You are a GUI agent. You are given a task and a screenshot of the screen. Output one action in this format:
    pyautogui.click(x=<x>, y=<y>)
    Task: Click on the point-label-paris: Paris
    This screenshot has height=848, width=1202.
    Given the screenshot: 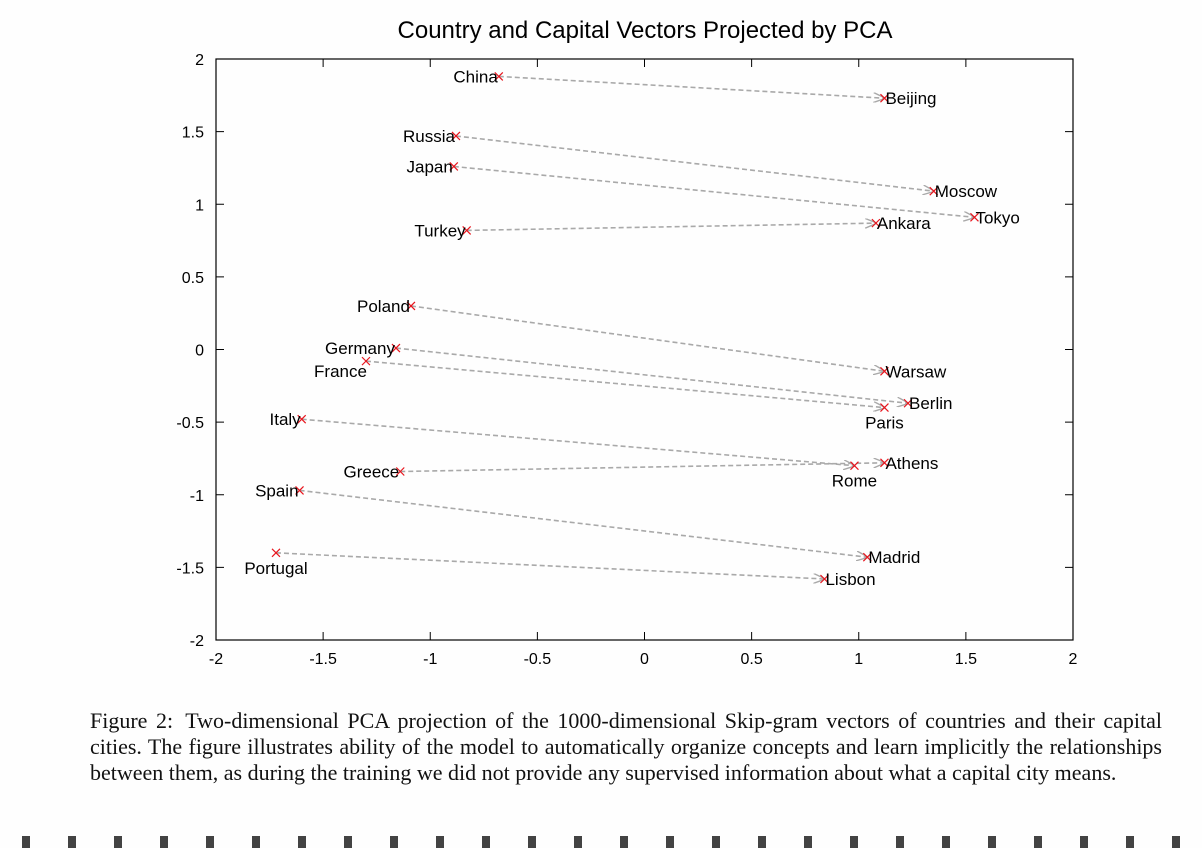 What is the action you would take?
    pyautogui.click(x=884, y=423)
    